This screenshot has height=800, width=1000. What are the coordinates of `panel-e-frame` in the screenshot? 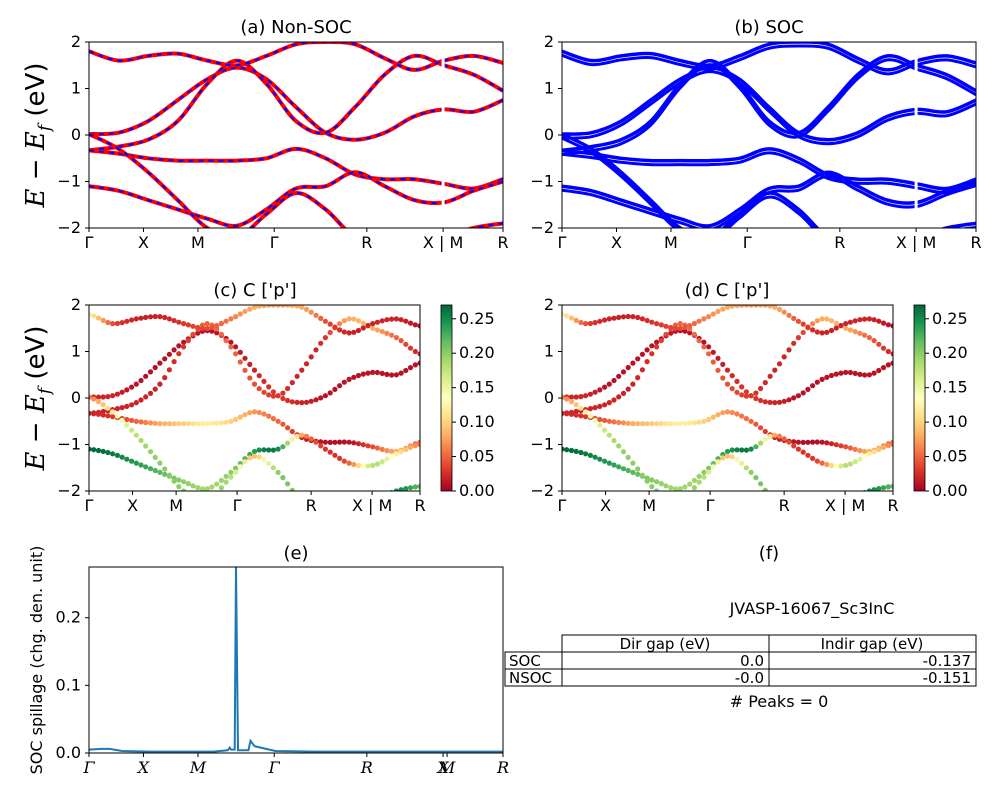 It's located at (296, 660).